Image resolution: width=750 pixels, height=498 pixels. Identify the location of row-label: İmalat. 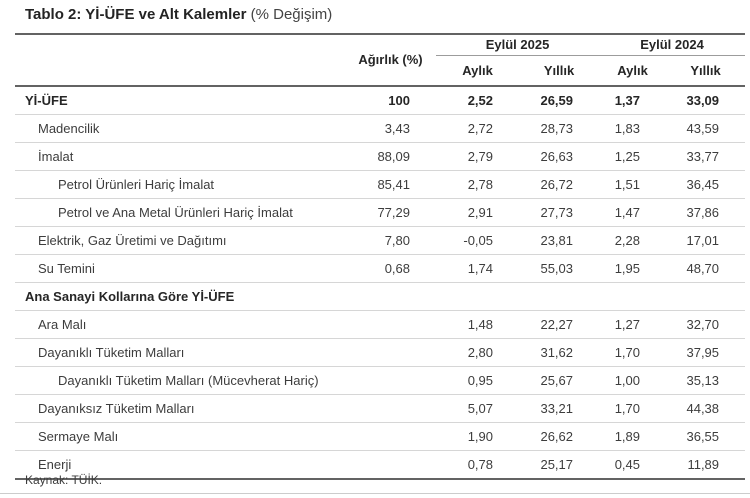
(180, 155).